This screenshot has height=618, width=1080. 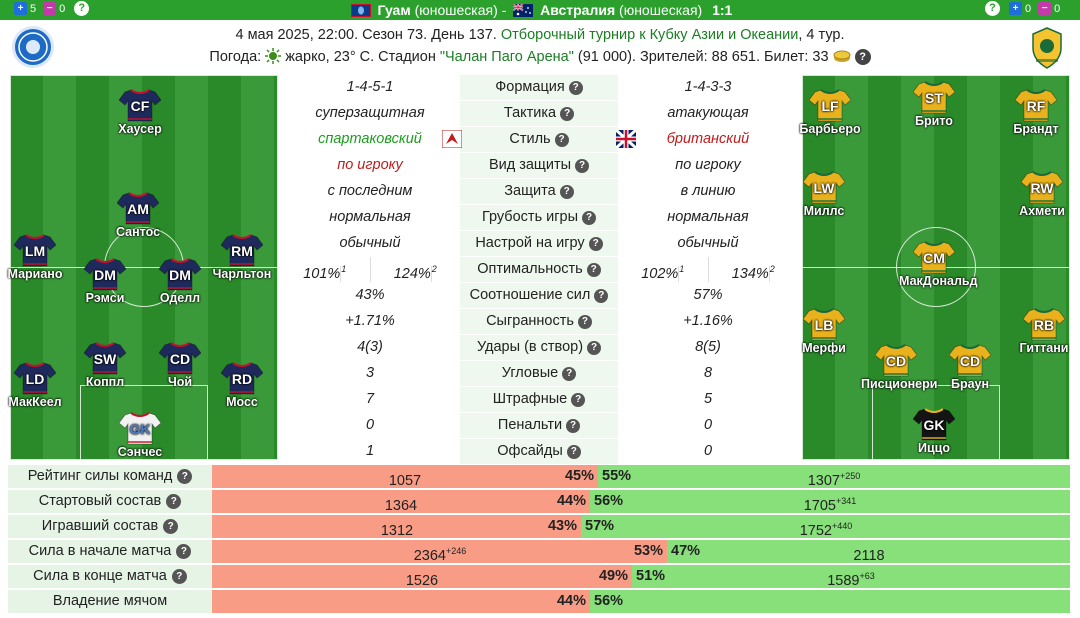 I want to click on away-stat-value: обычный, so click(x=708, y=243).